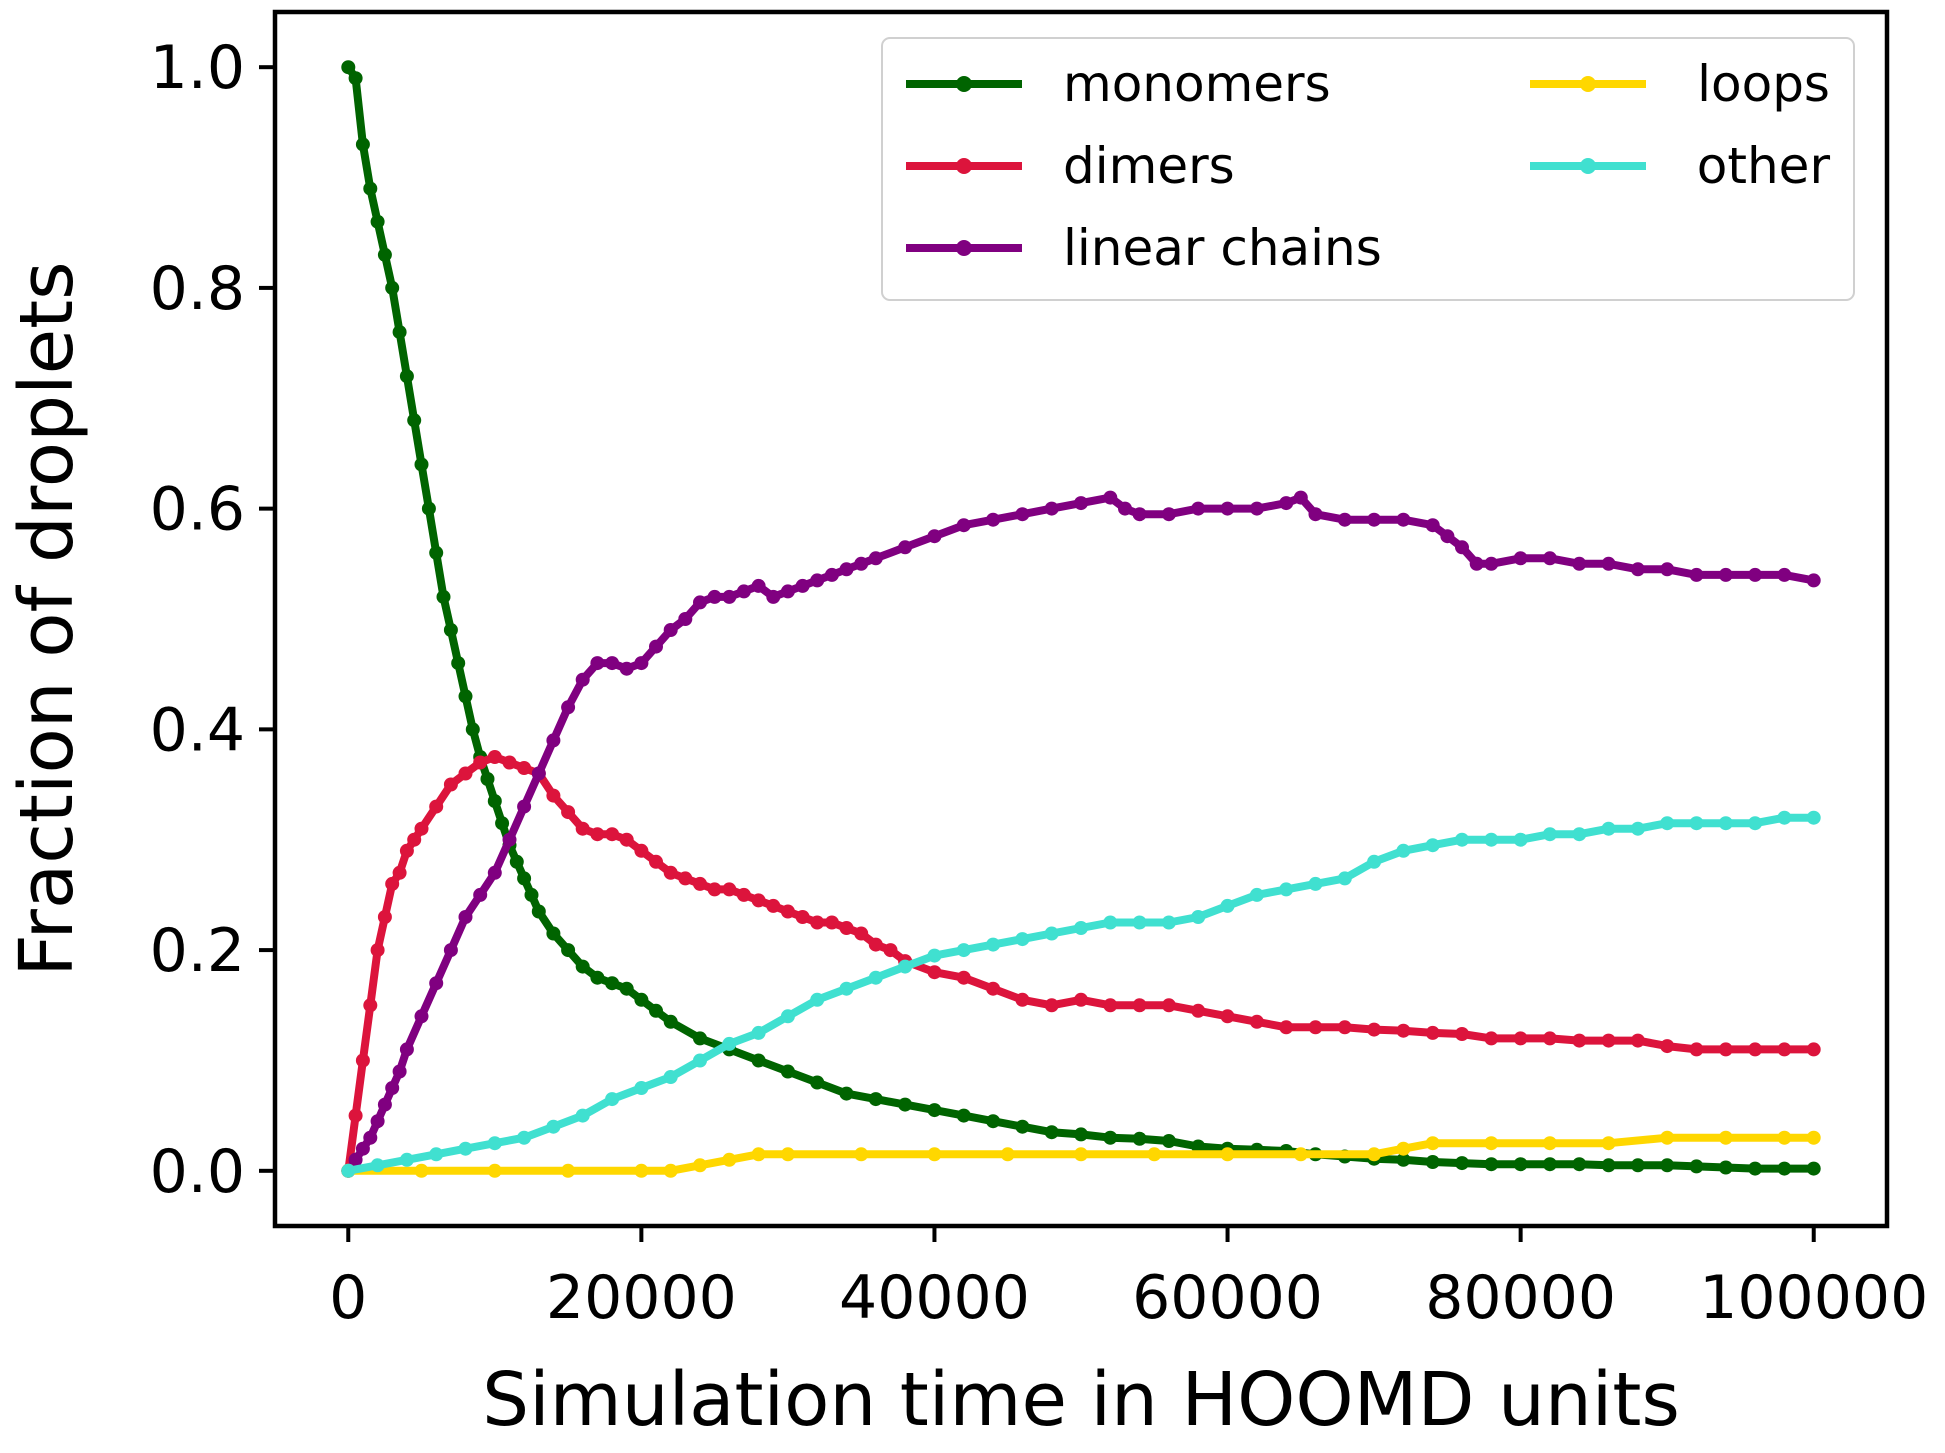 Image resolution: width=1945 pixels, height=1453 pixels. What do you see at coordinates (197, 951) in the screenshot?
I see `y-tick-label: 0.2` at bounding box center [197, 951].